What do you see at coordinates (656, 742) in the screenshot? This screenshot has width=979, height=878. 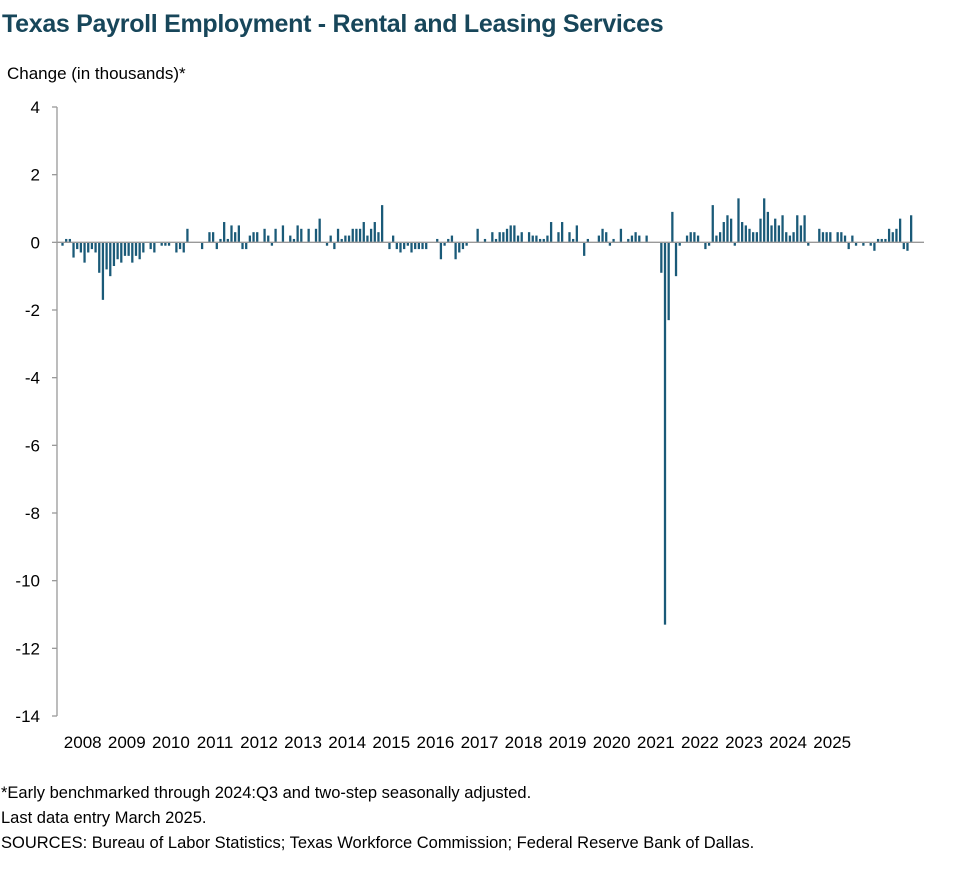 I see `x-tick-label: 2021` at bounding box center [656, 742].